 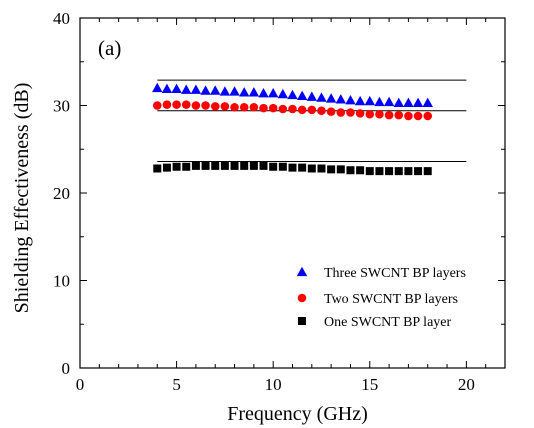 I want to click on series-triangle, so click(x=292, y=95).